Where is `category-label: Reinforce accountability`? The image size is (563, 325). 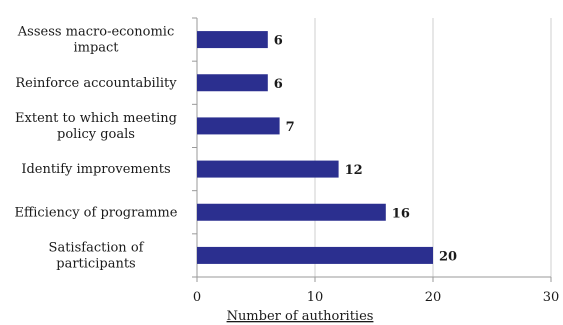
category-label: Reinforce accountability is located at coordinates (96, 83).